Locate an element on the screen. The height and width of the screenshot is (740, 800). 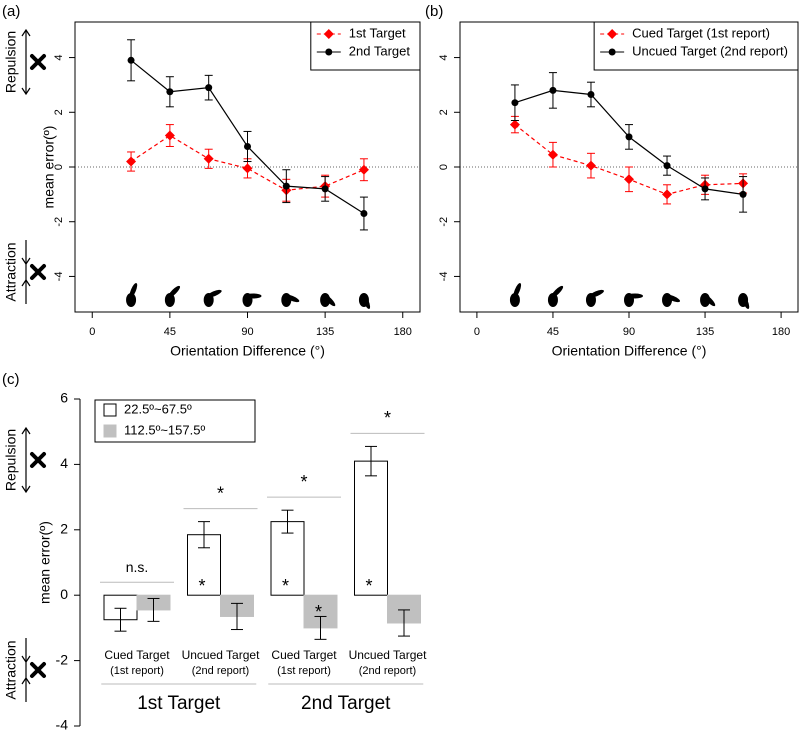
x-tick-label: 180 is located at coordinates (403, 332).